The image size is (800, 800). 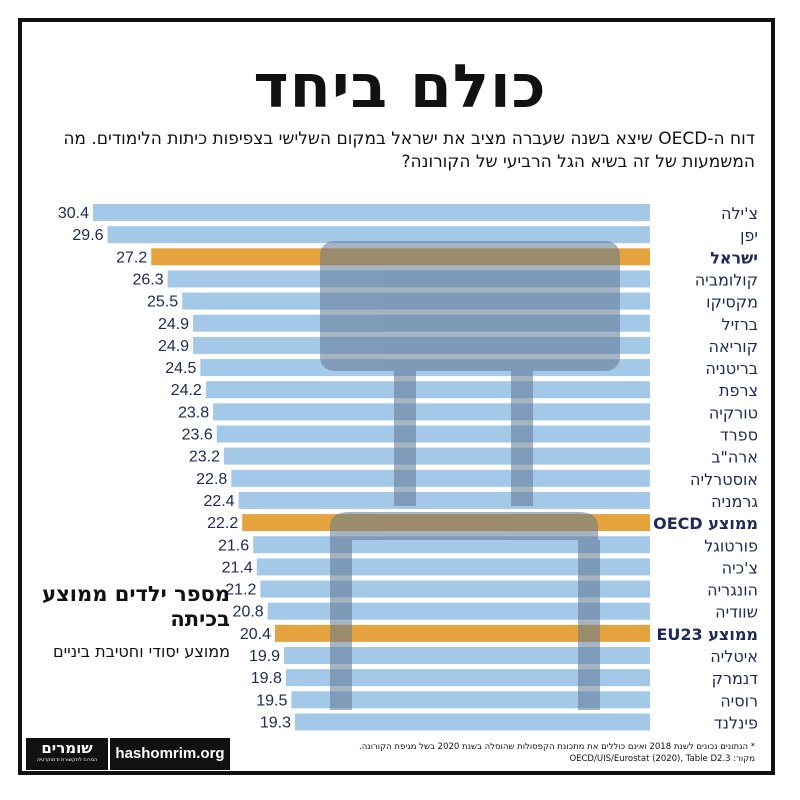 What do you see at coordinates (400, 87) in the screenshot?
I see `page-title: כולם ביחד` at bounding box center [400, 87].